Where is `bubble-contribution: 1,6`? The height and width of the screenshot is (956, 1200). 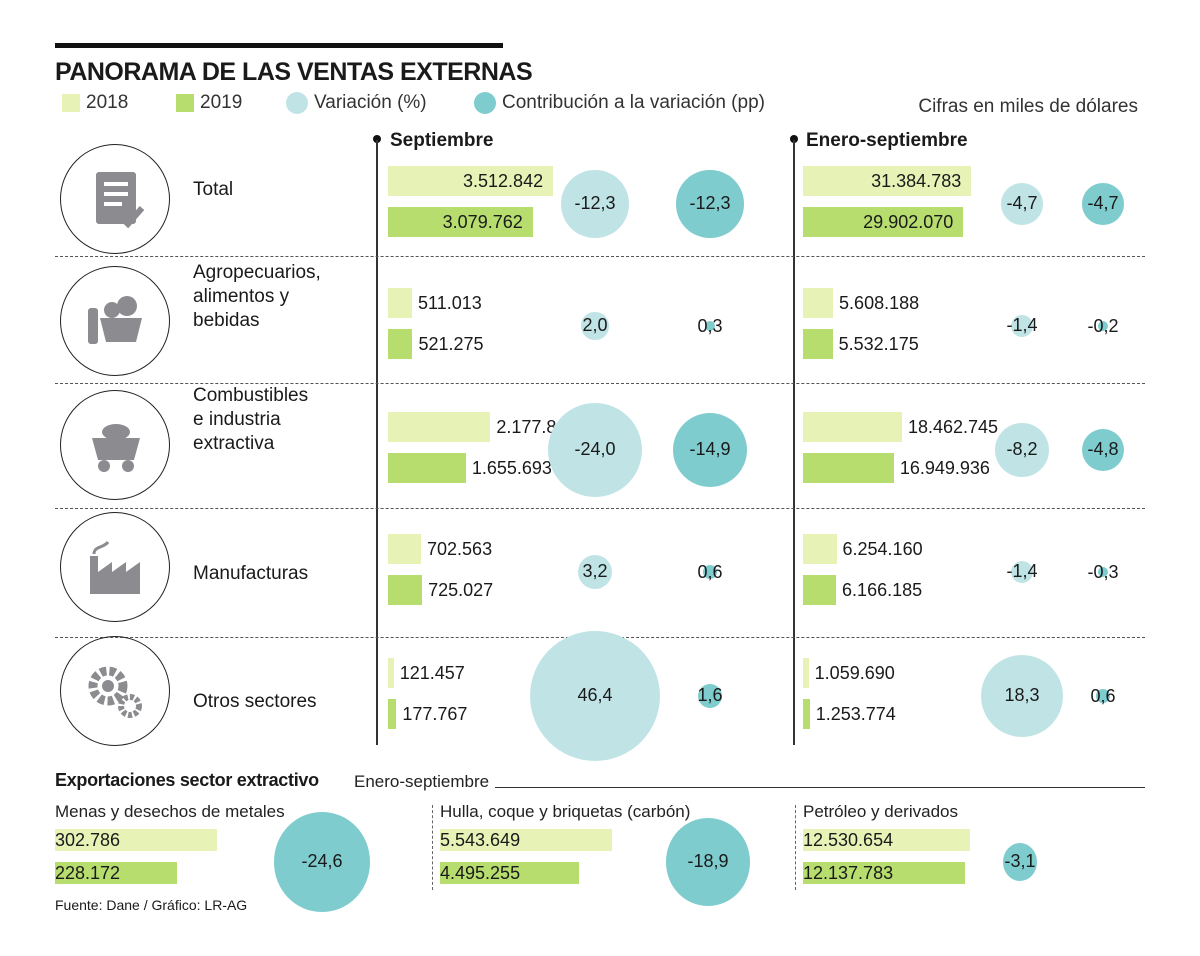
bubble-contribution: 1,6 is located at coordinates (710, 696).